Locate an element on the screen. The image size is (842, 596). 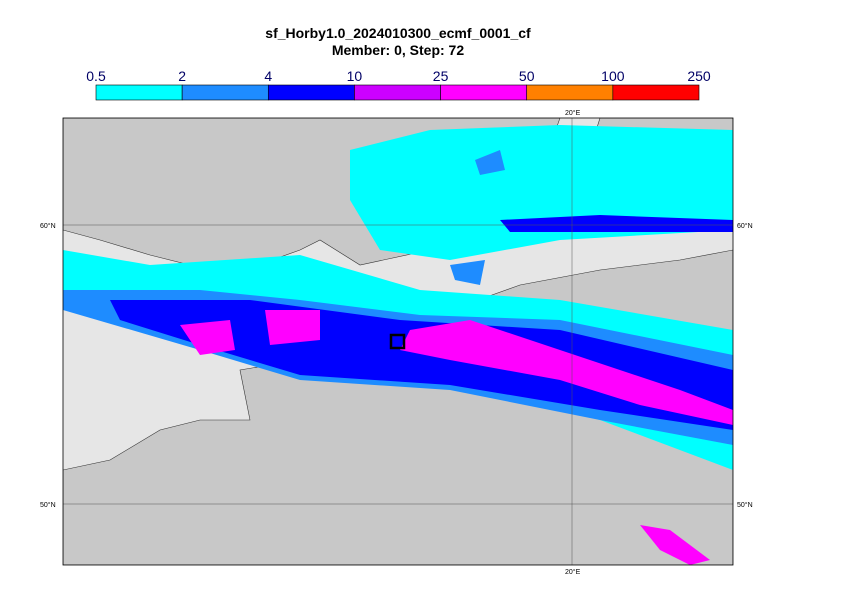
site-marker is located at coordinates (397, 341).